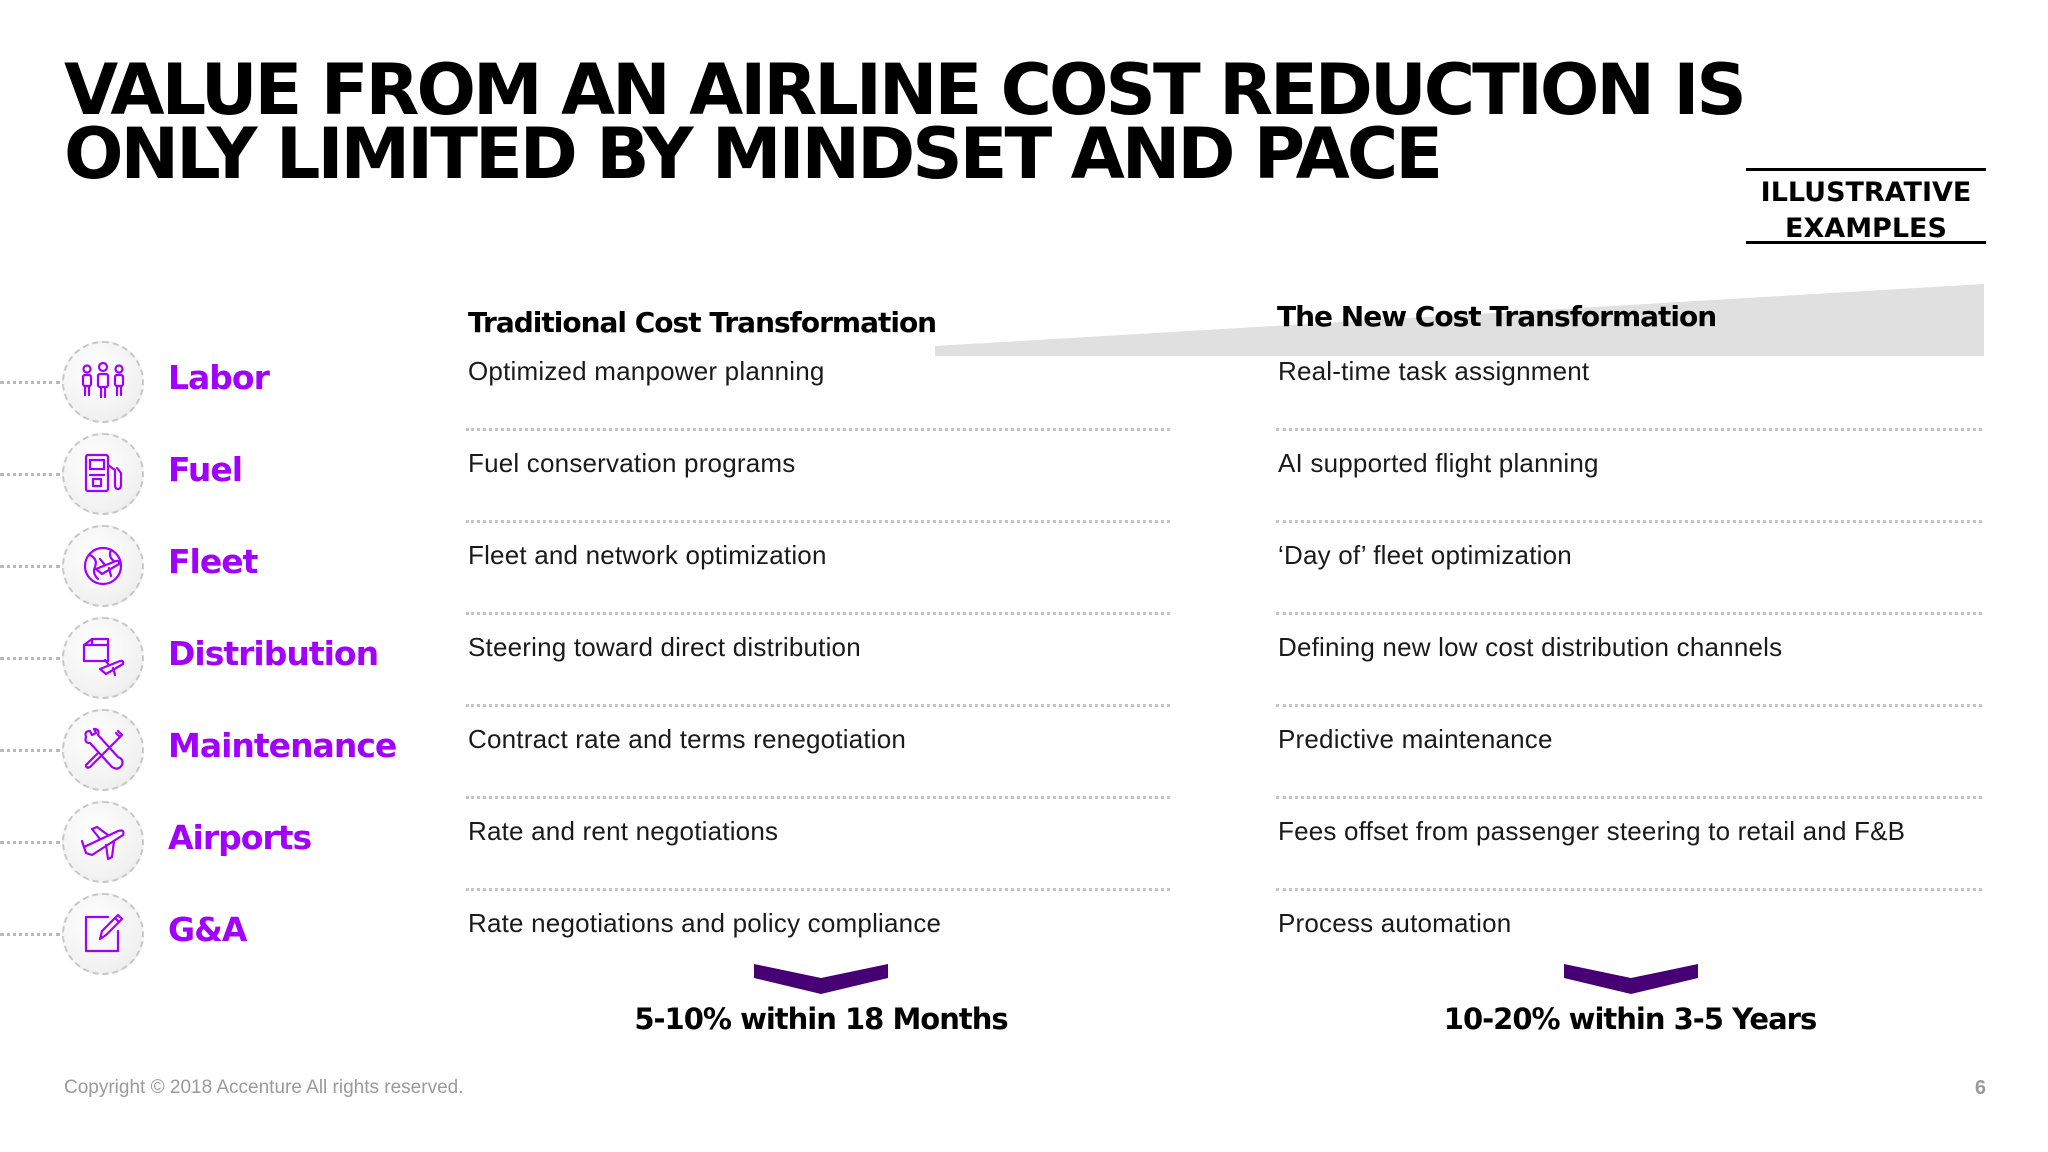 This screenshot has height=1152, width=2048. Describe the element at coordinates (1866, 192) in the screenshot. I see `badge-line-1: ILLUSTRATIVE` at that location.